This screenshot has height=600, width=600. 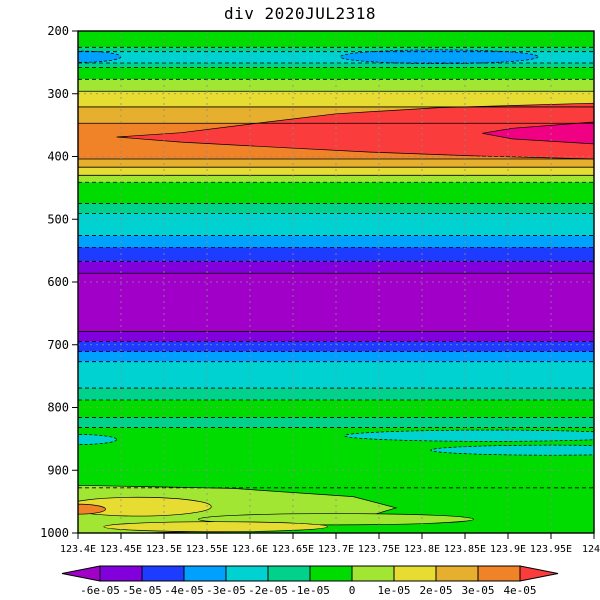 What do you see at coordinates (184, 590) in the screenshot?
I see `colorbar-label: -4e-05` at bounding box center [184, 590].